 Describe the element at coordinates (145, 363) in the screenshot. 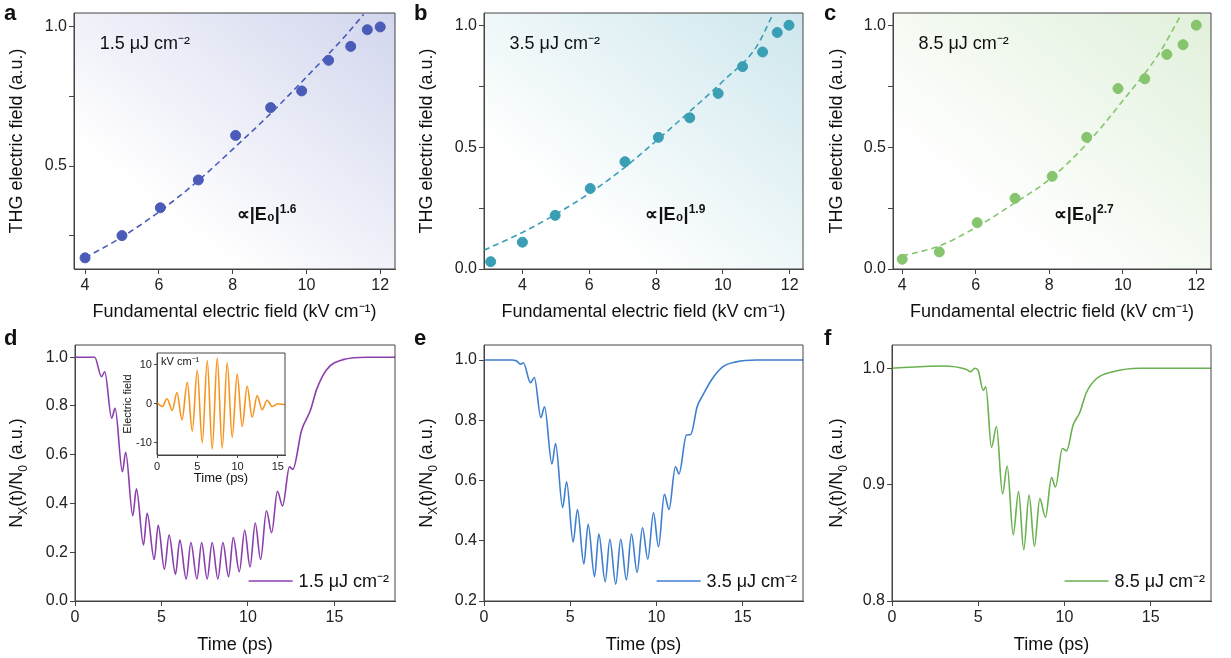

I see `y-tick-label: 10` at that location.